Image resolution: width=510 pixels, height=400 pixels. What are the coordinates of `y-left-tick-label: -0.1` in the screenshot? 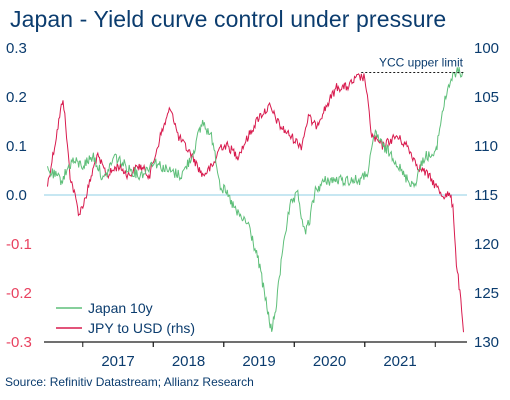 It's located at (19, 244).